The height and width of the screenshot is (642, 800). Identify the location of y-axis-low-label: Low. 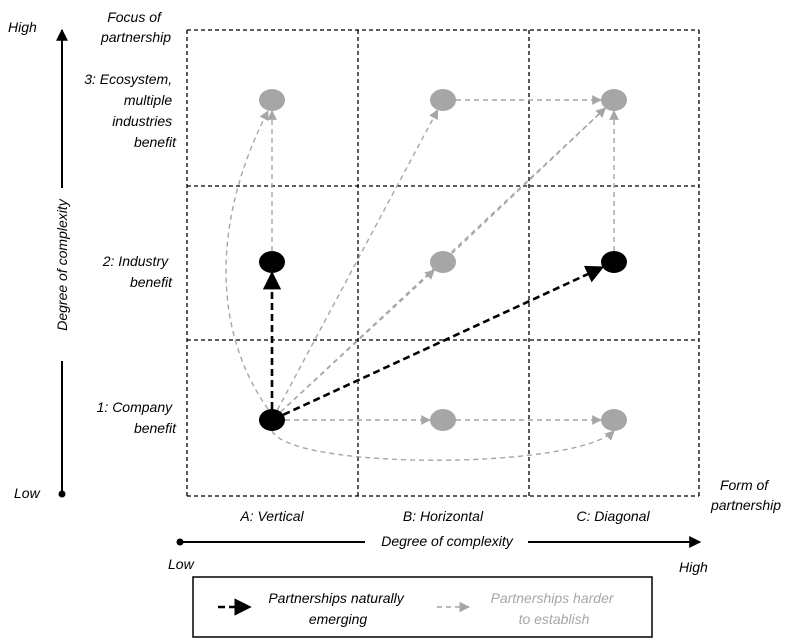
(27, 493).